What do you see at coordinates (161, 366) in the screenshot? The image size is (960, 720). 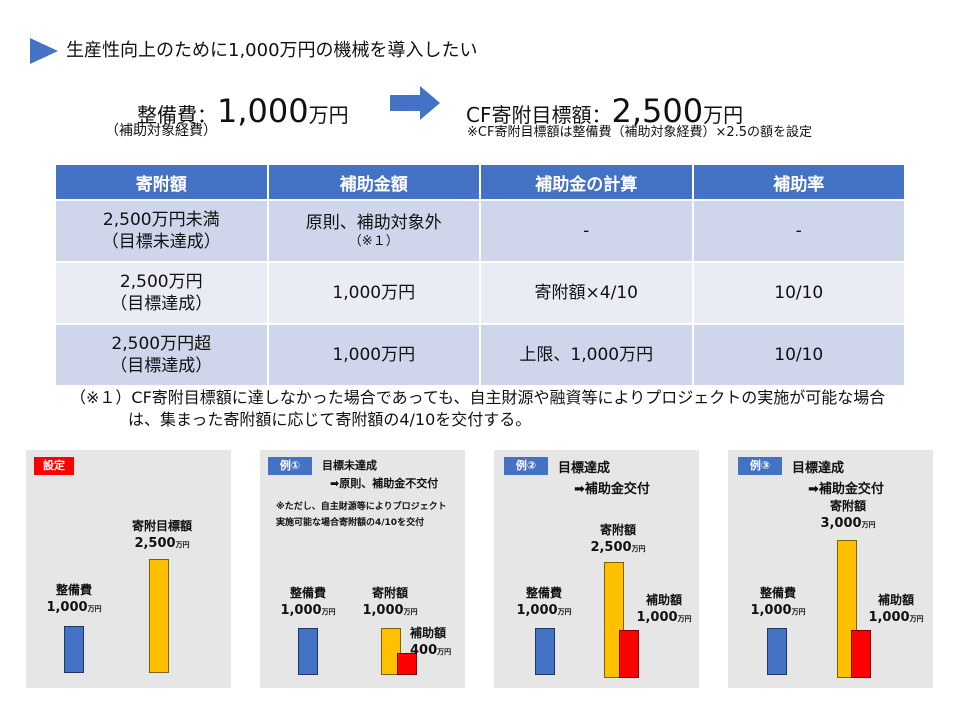 I see `amount-line2: （目標達成）` at bounding box center [161, 366].